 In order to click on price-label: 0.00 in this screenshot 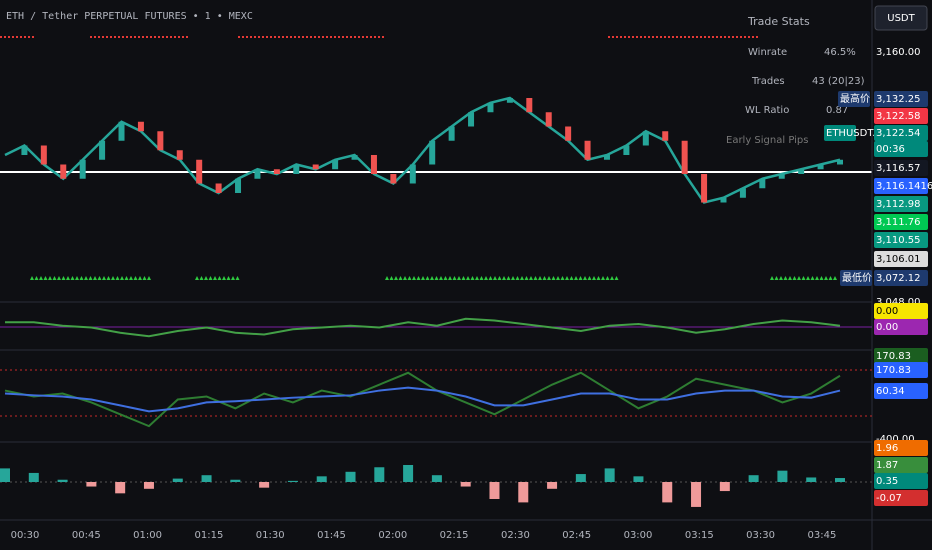, I will do `click(887, 327)`.